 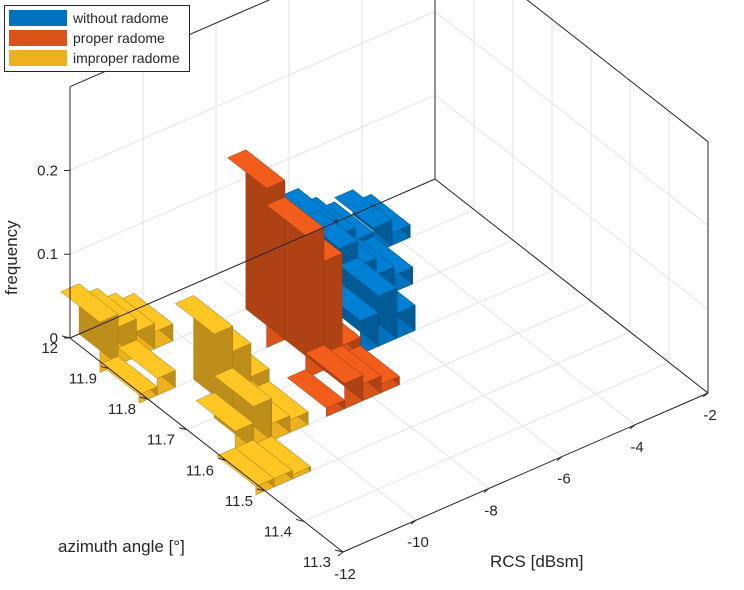 What do you see at coordinates (126, 58) in the screenshot?
I see `legend-label-improper-radome: improper radome` at bounding box center [126, 58].